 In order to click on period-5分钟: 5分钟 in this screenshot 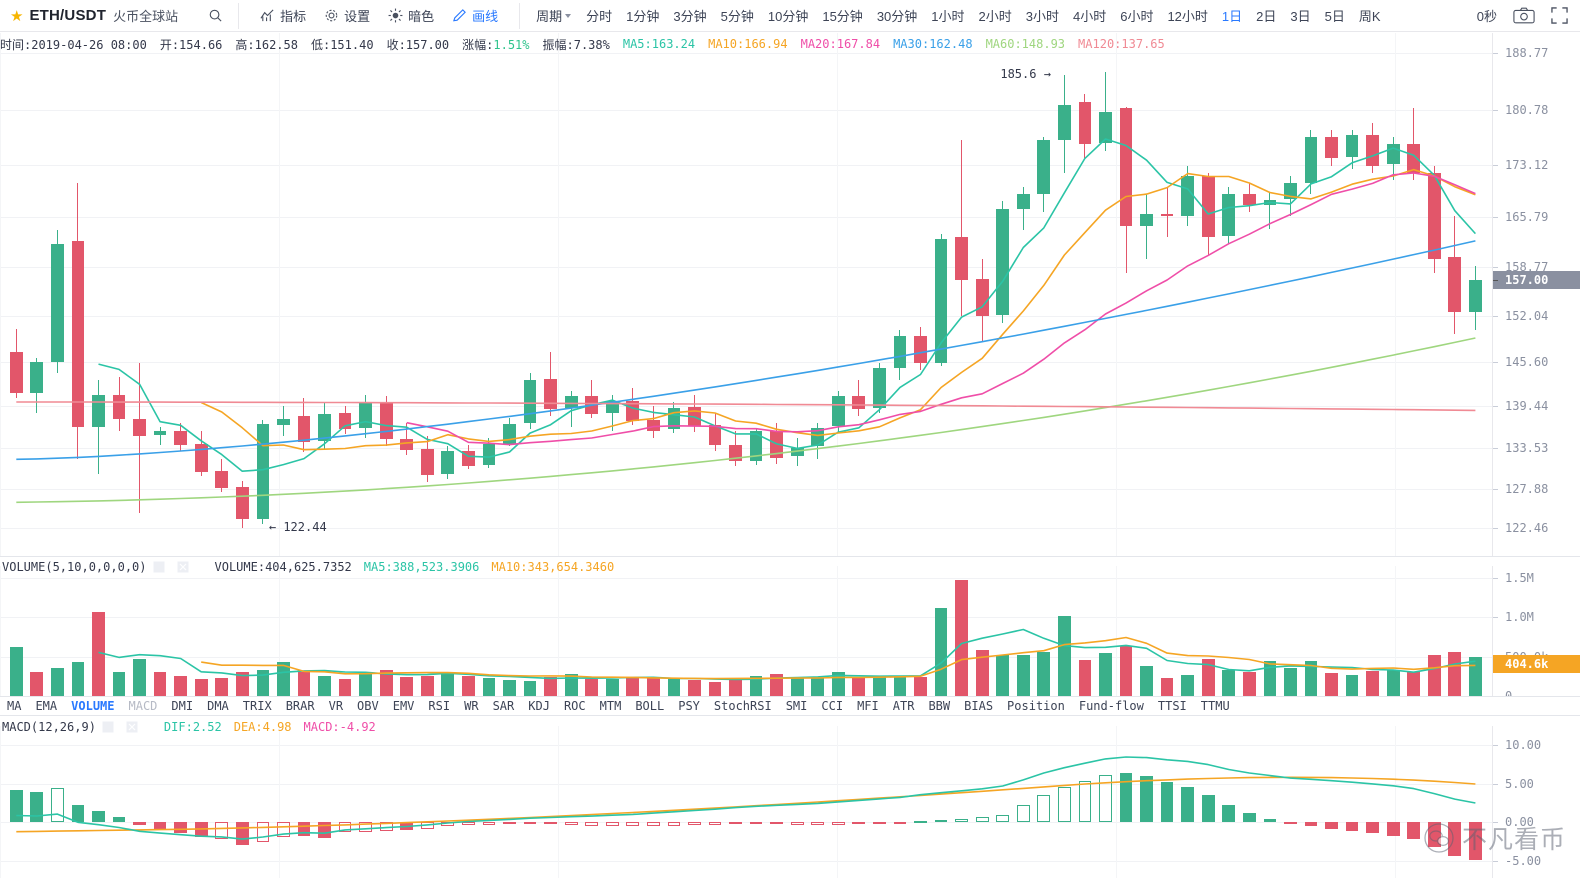, I will do `click(737, 16)`.